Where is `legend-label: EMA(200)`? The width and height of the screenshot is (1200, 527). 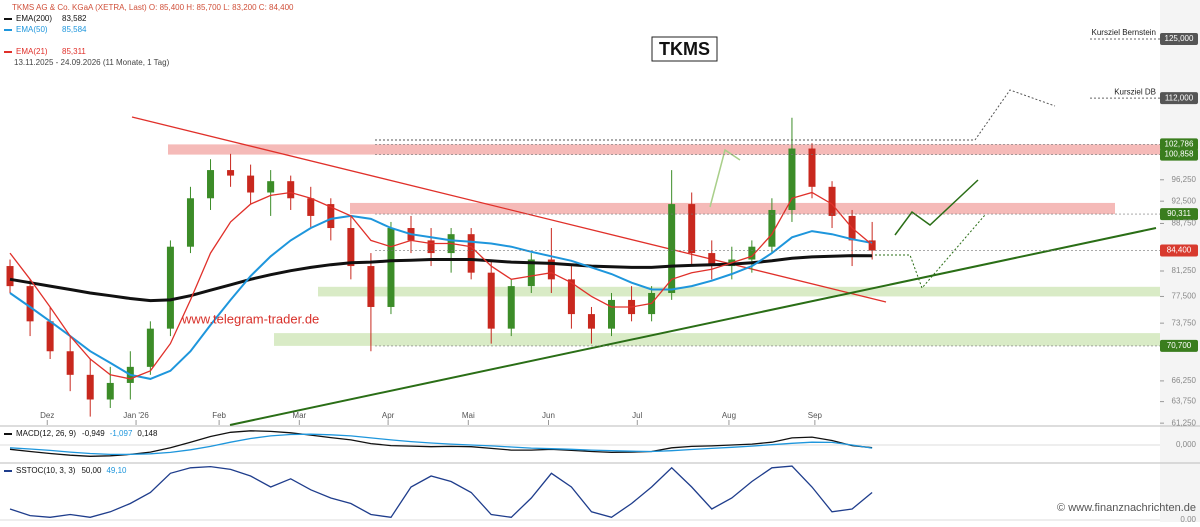
legend-label: EMA(200) is located at coordinates (34, 18).